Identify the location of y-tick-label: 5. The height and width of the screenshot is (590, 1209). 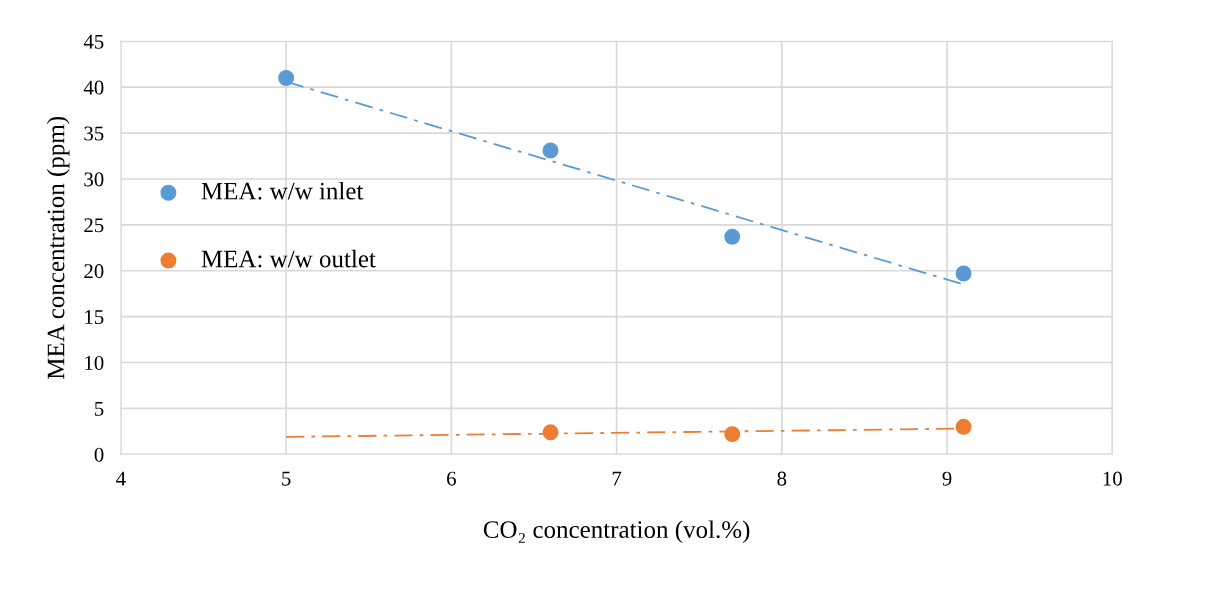
(99, 409).